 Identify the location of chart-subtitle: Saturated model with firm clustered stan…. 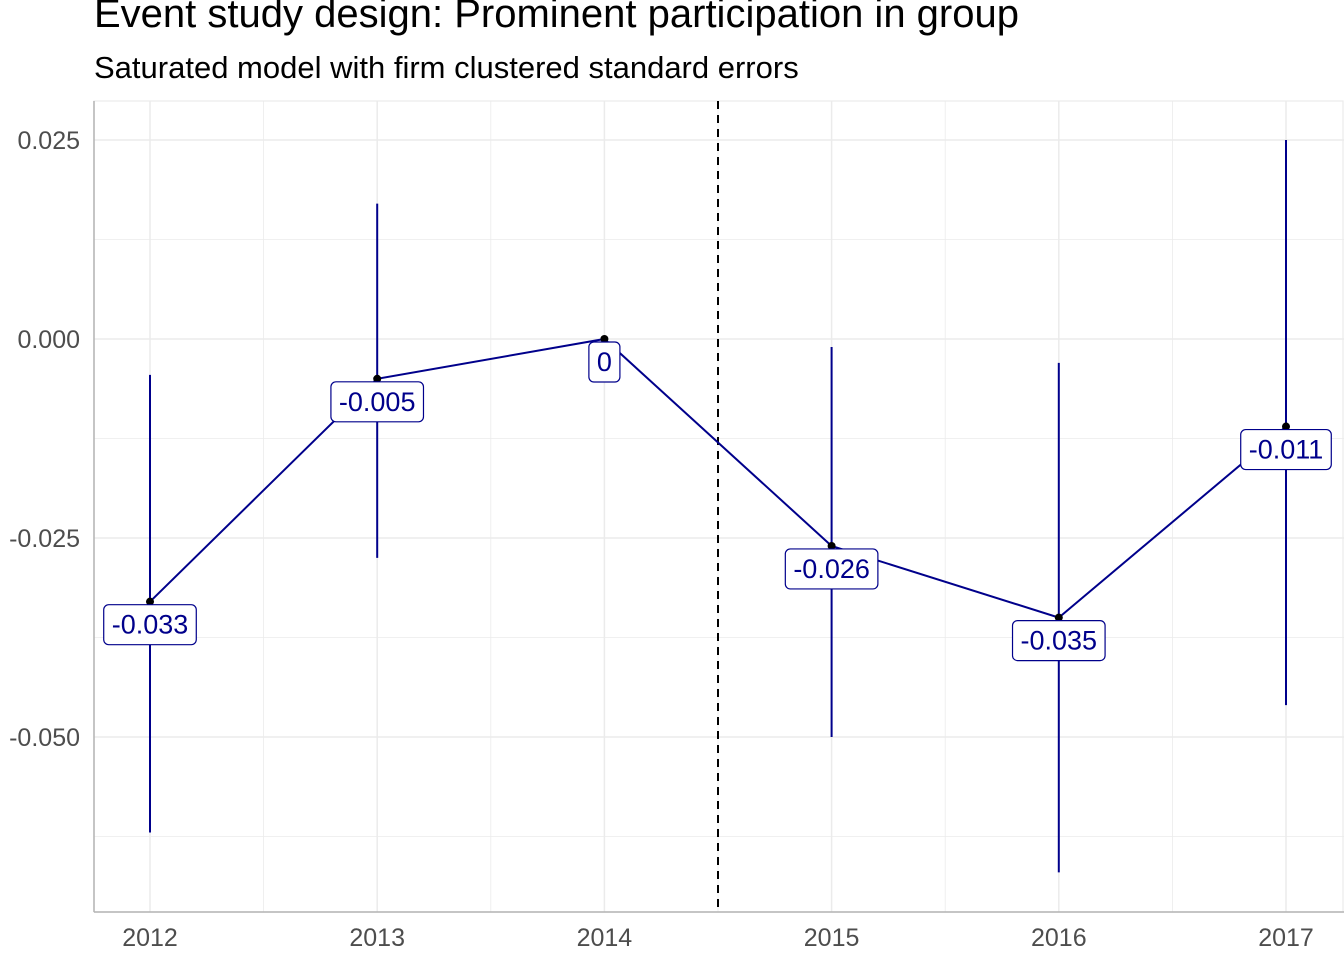
(446, 67).